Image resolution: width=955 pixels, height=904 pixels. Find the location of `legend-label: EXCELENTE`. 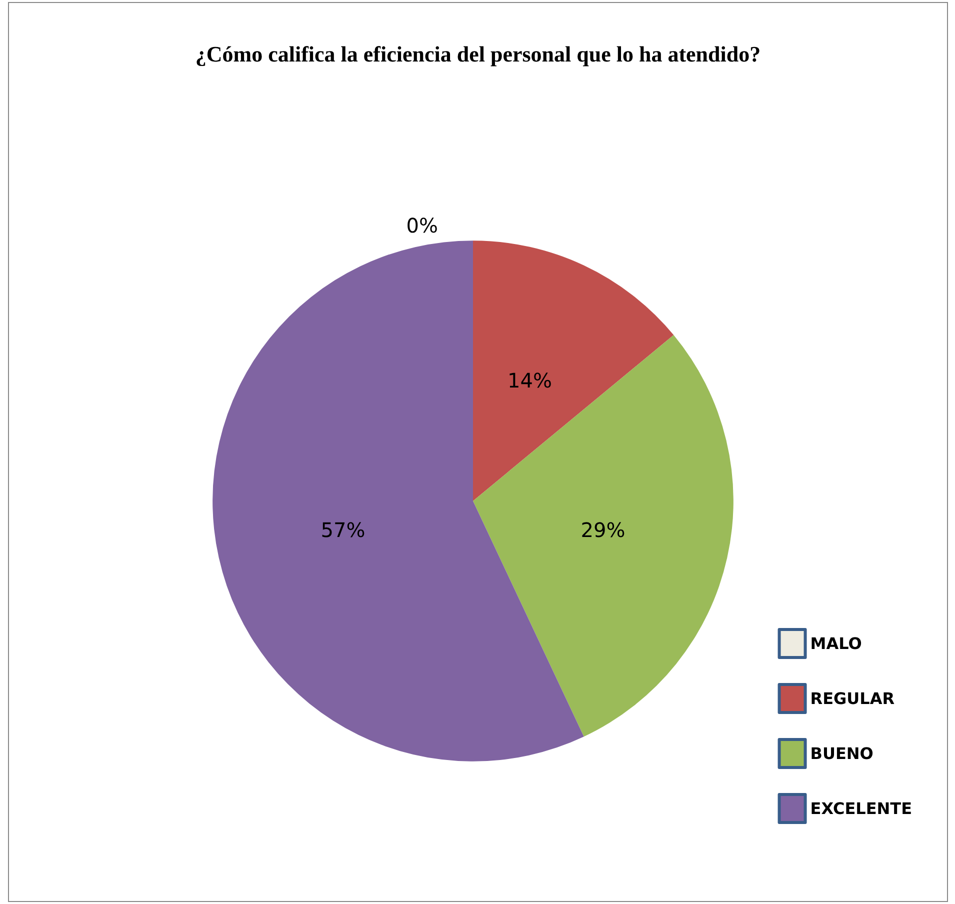

legend-label: EXCELENTE is located at coordinates (861, 808).